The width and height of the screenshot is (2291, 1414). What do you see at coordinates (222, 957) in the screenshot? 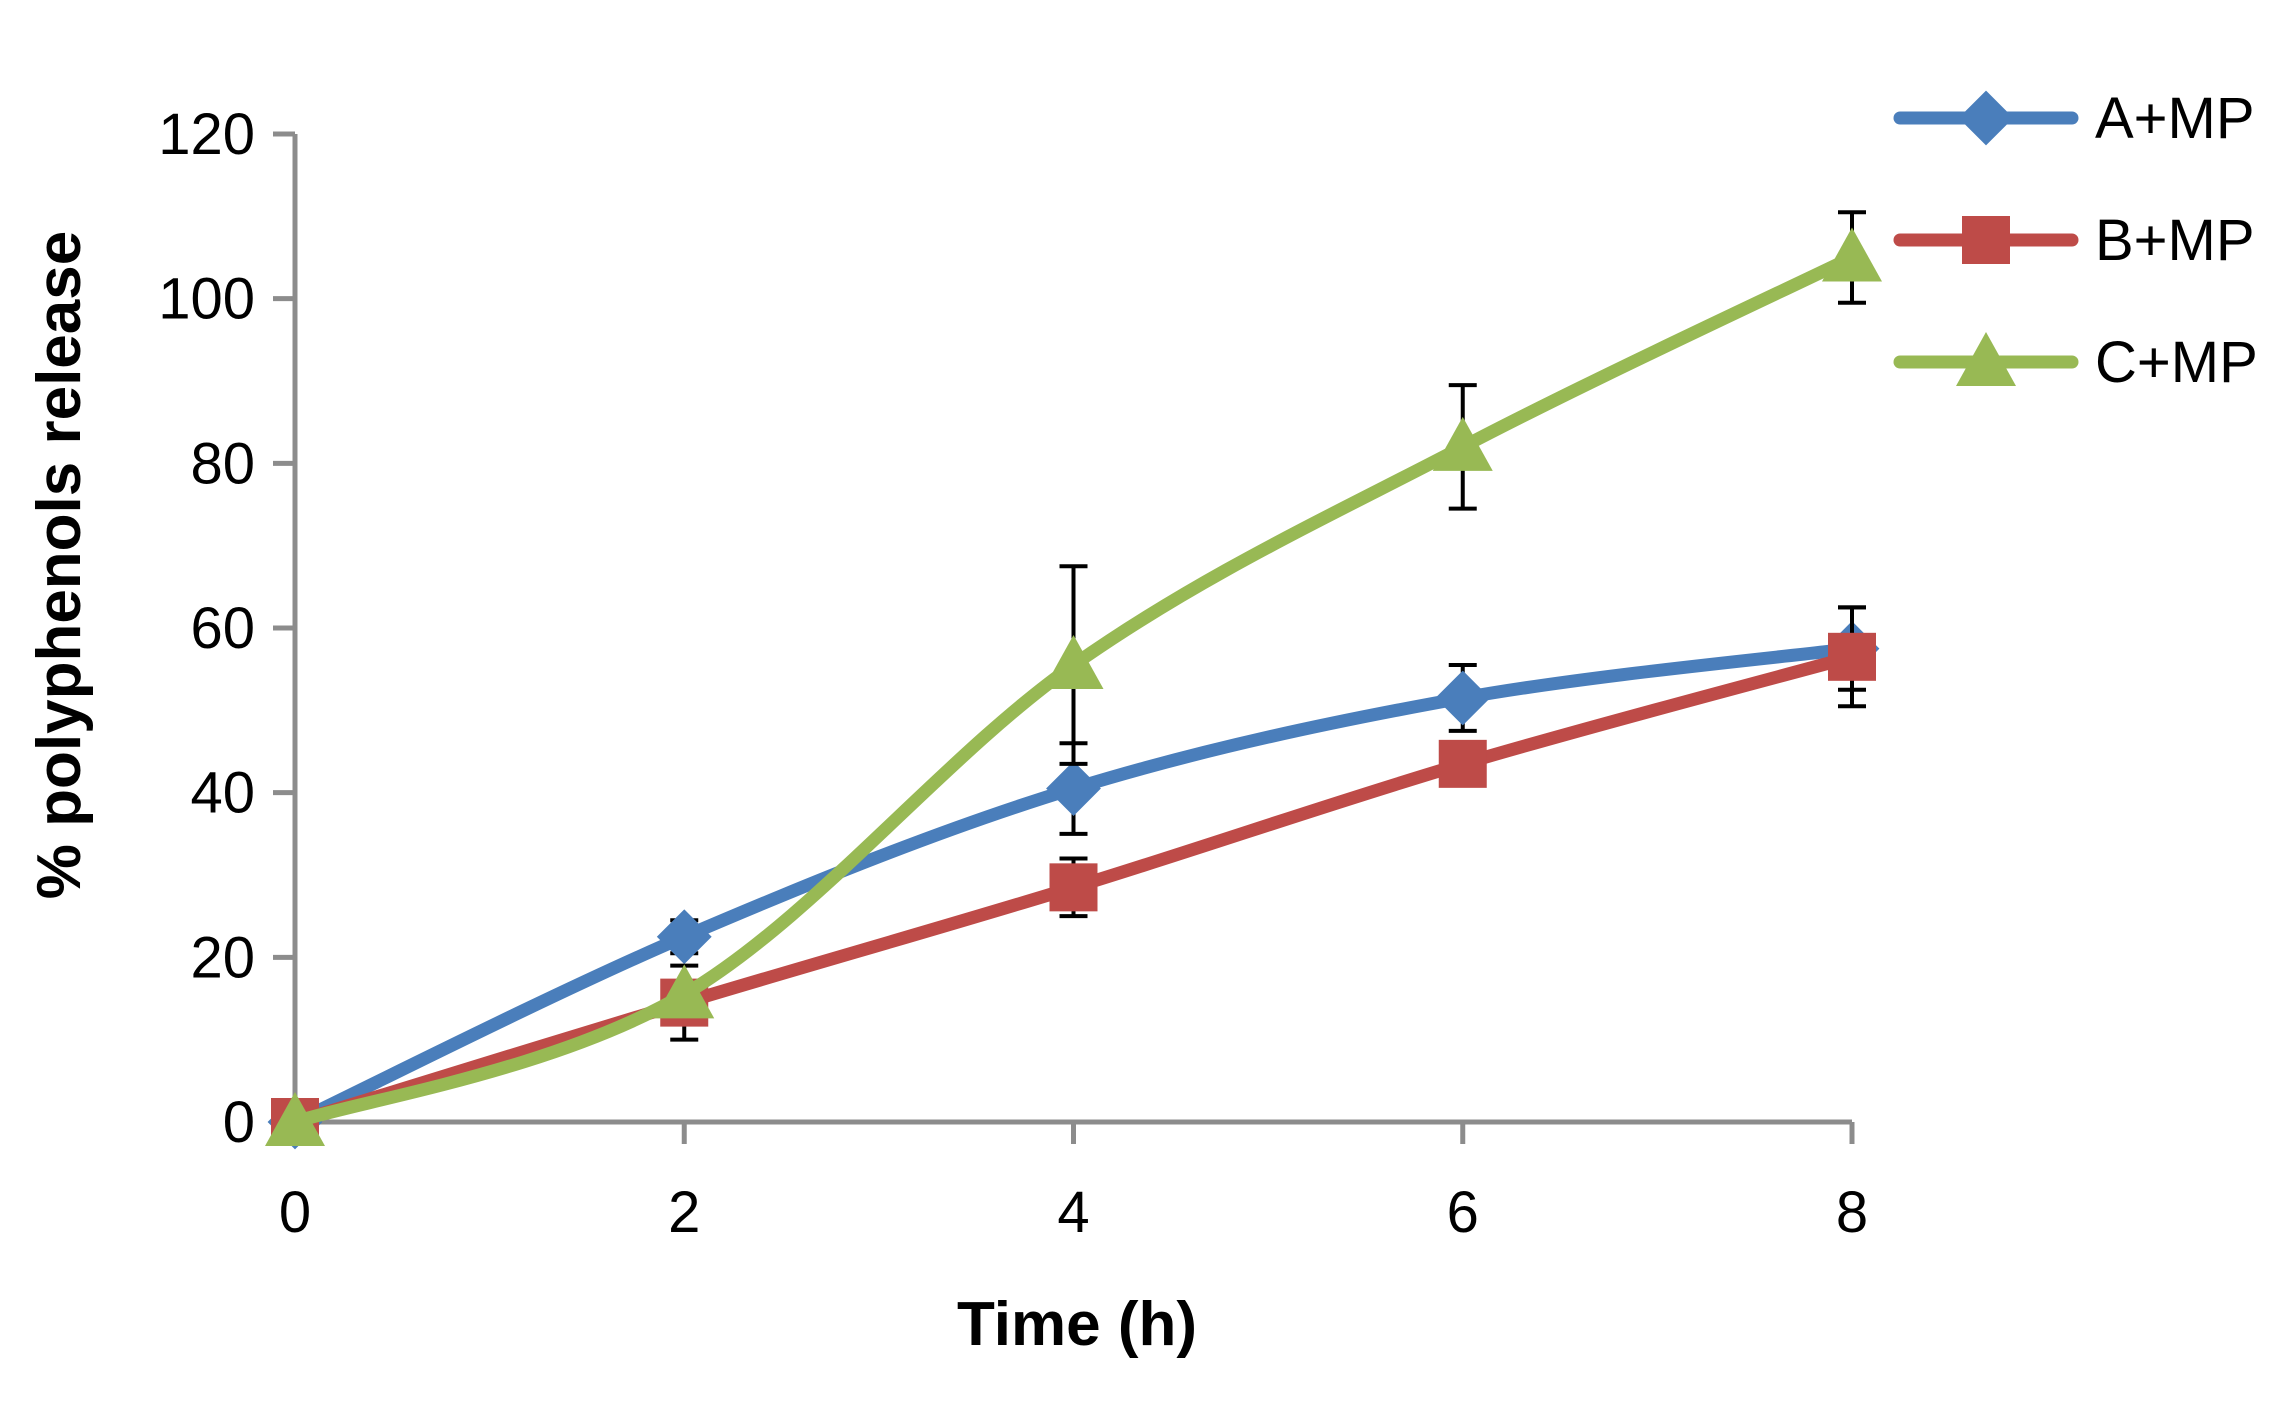
I see `y-tick-label: 20` at bounding box center [222, 957].